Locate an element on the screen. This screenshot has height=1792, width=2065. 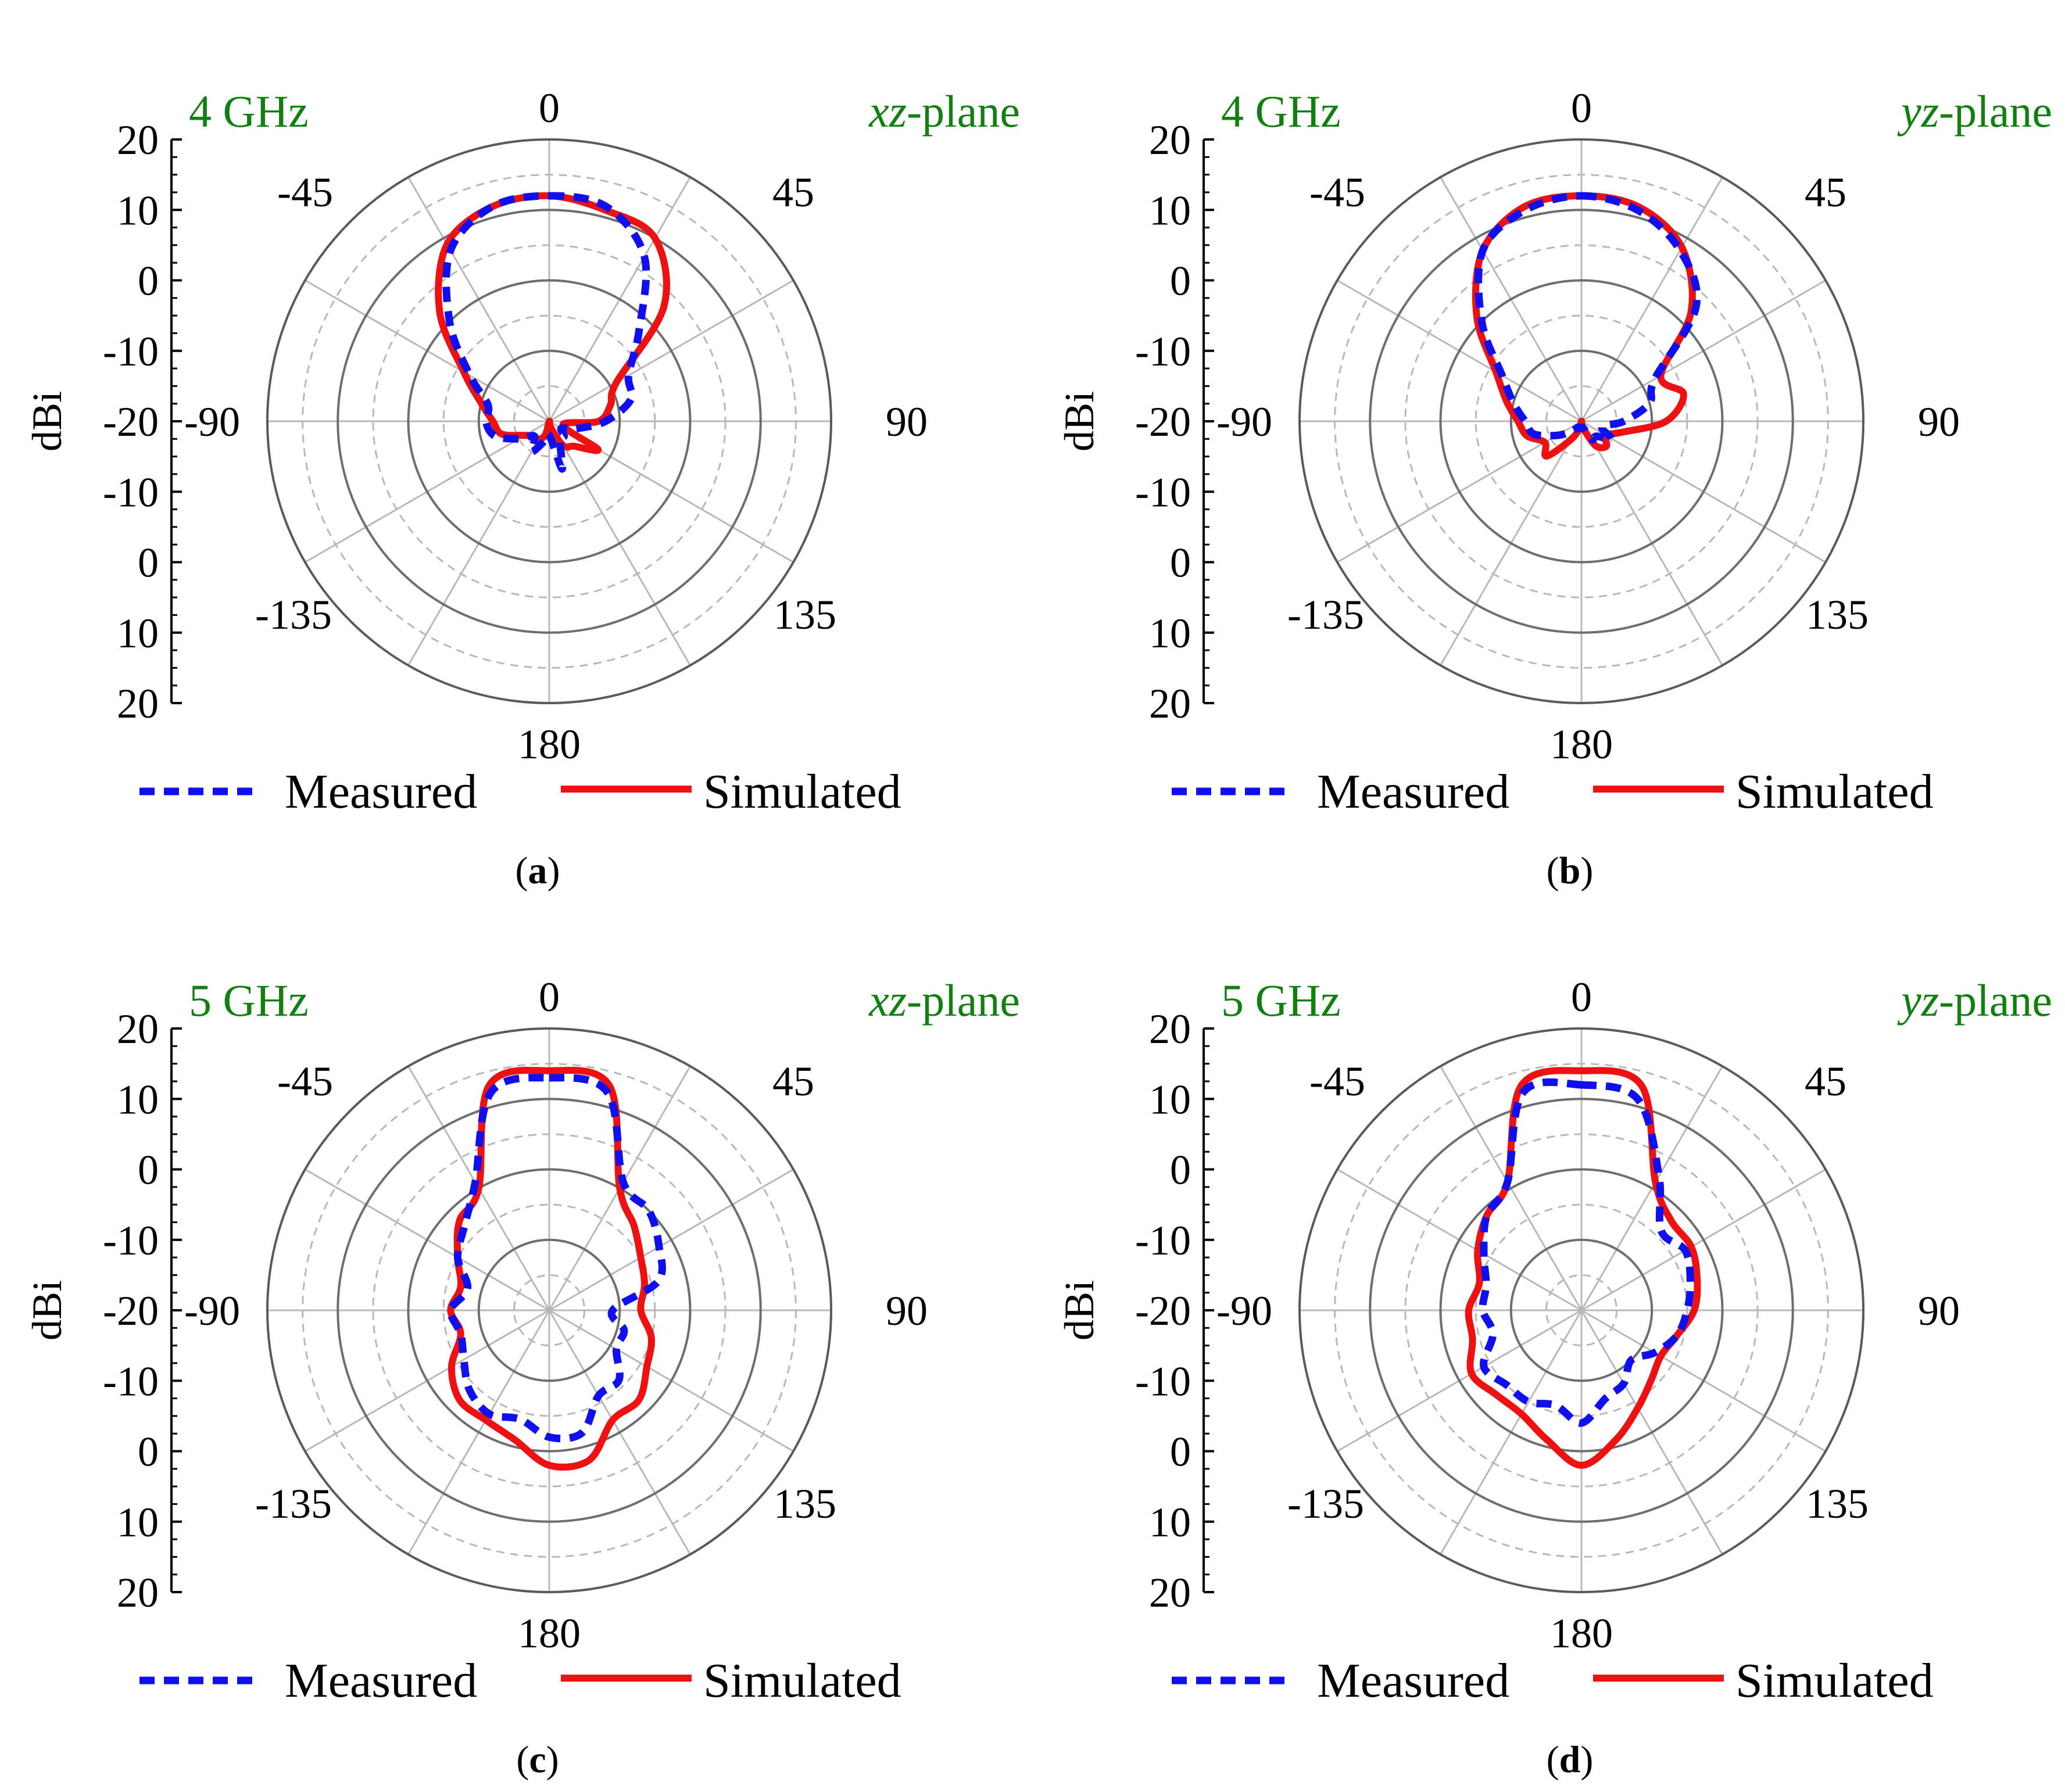
panel-caption: (b) is located at coordinates (1570, 871).